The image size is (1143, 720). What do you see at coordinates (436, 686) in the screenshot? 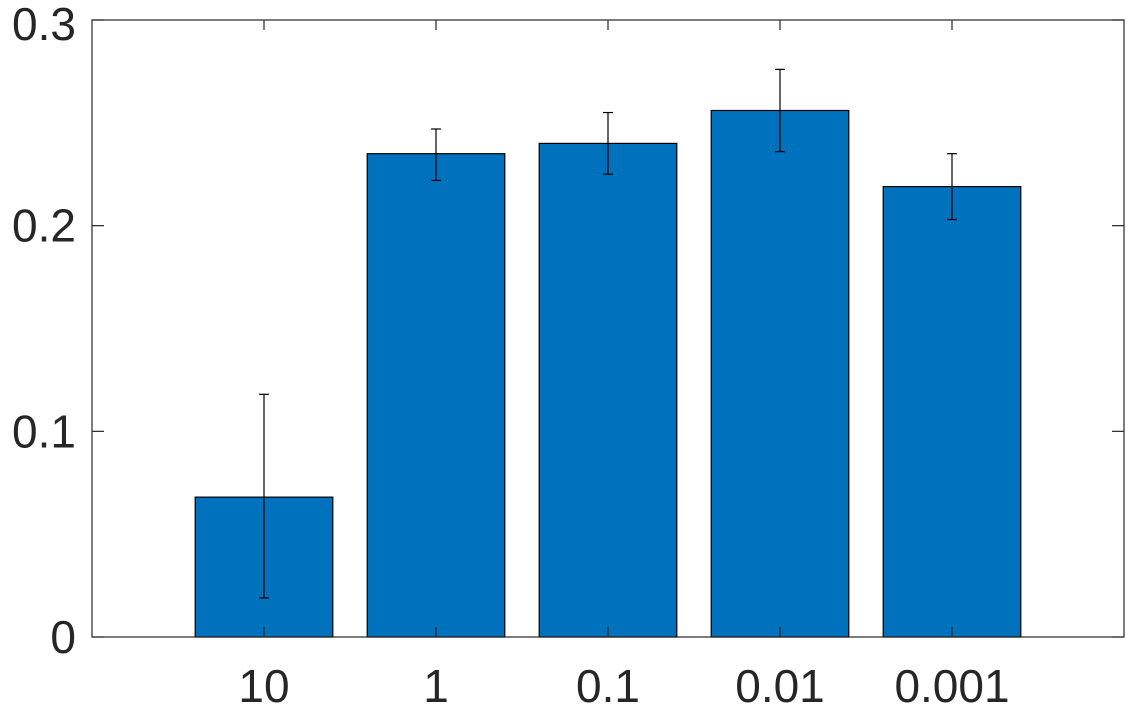
I see `x-tick-label: 1` at bounding box center [436, 686].